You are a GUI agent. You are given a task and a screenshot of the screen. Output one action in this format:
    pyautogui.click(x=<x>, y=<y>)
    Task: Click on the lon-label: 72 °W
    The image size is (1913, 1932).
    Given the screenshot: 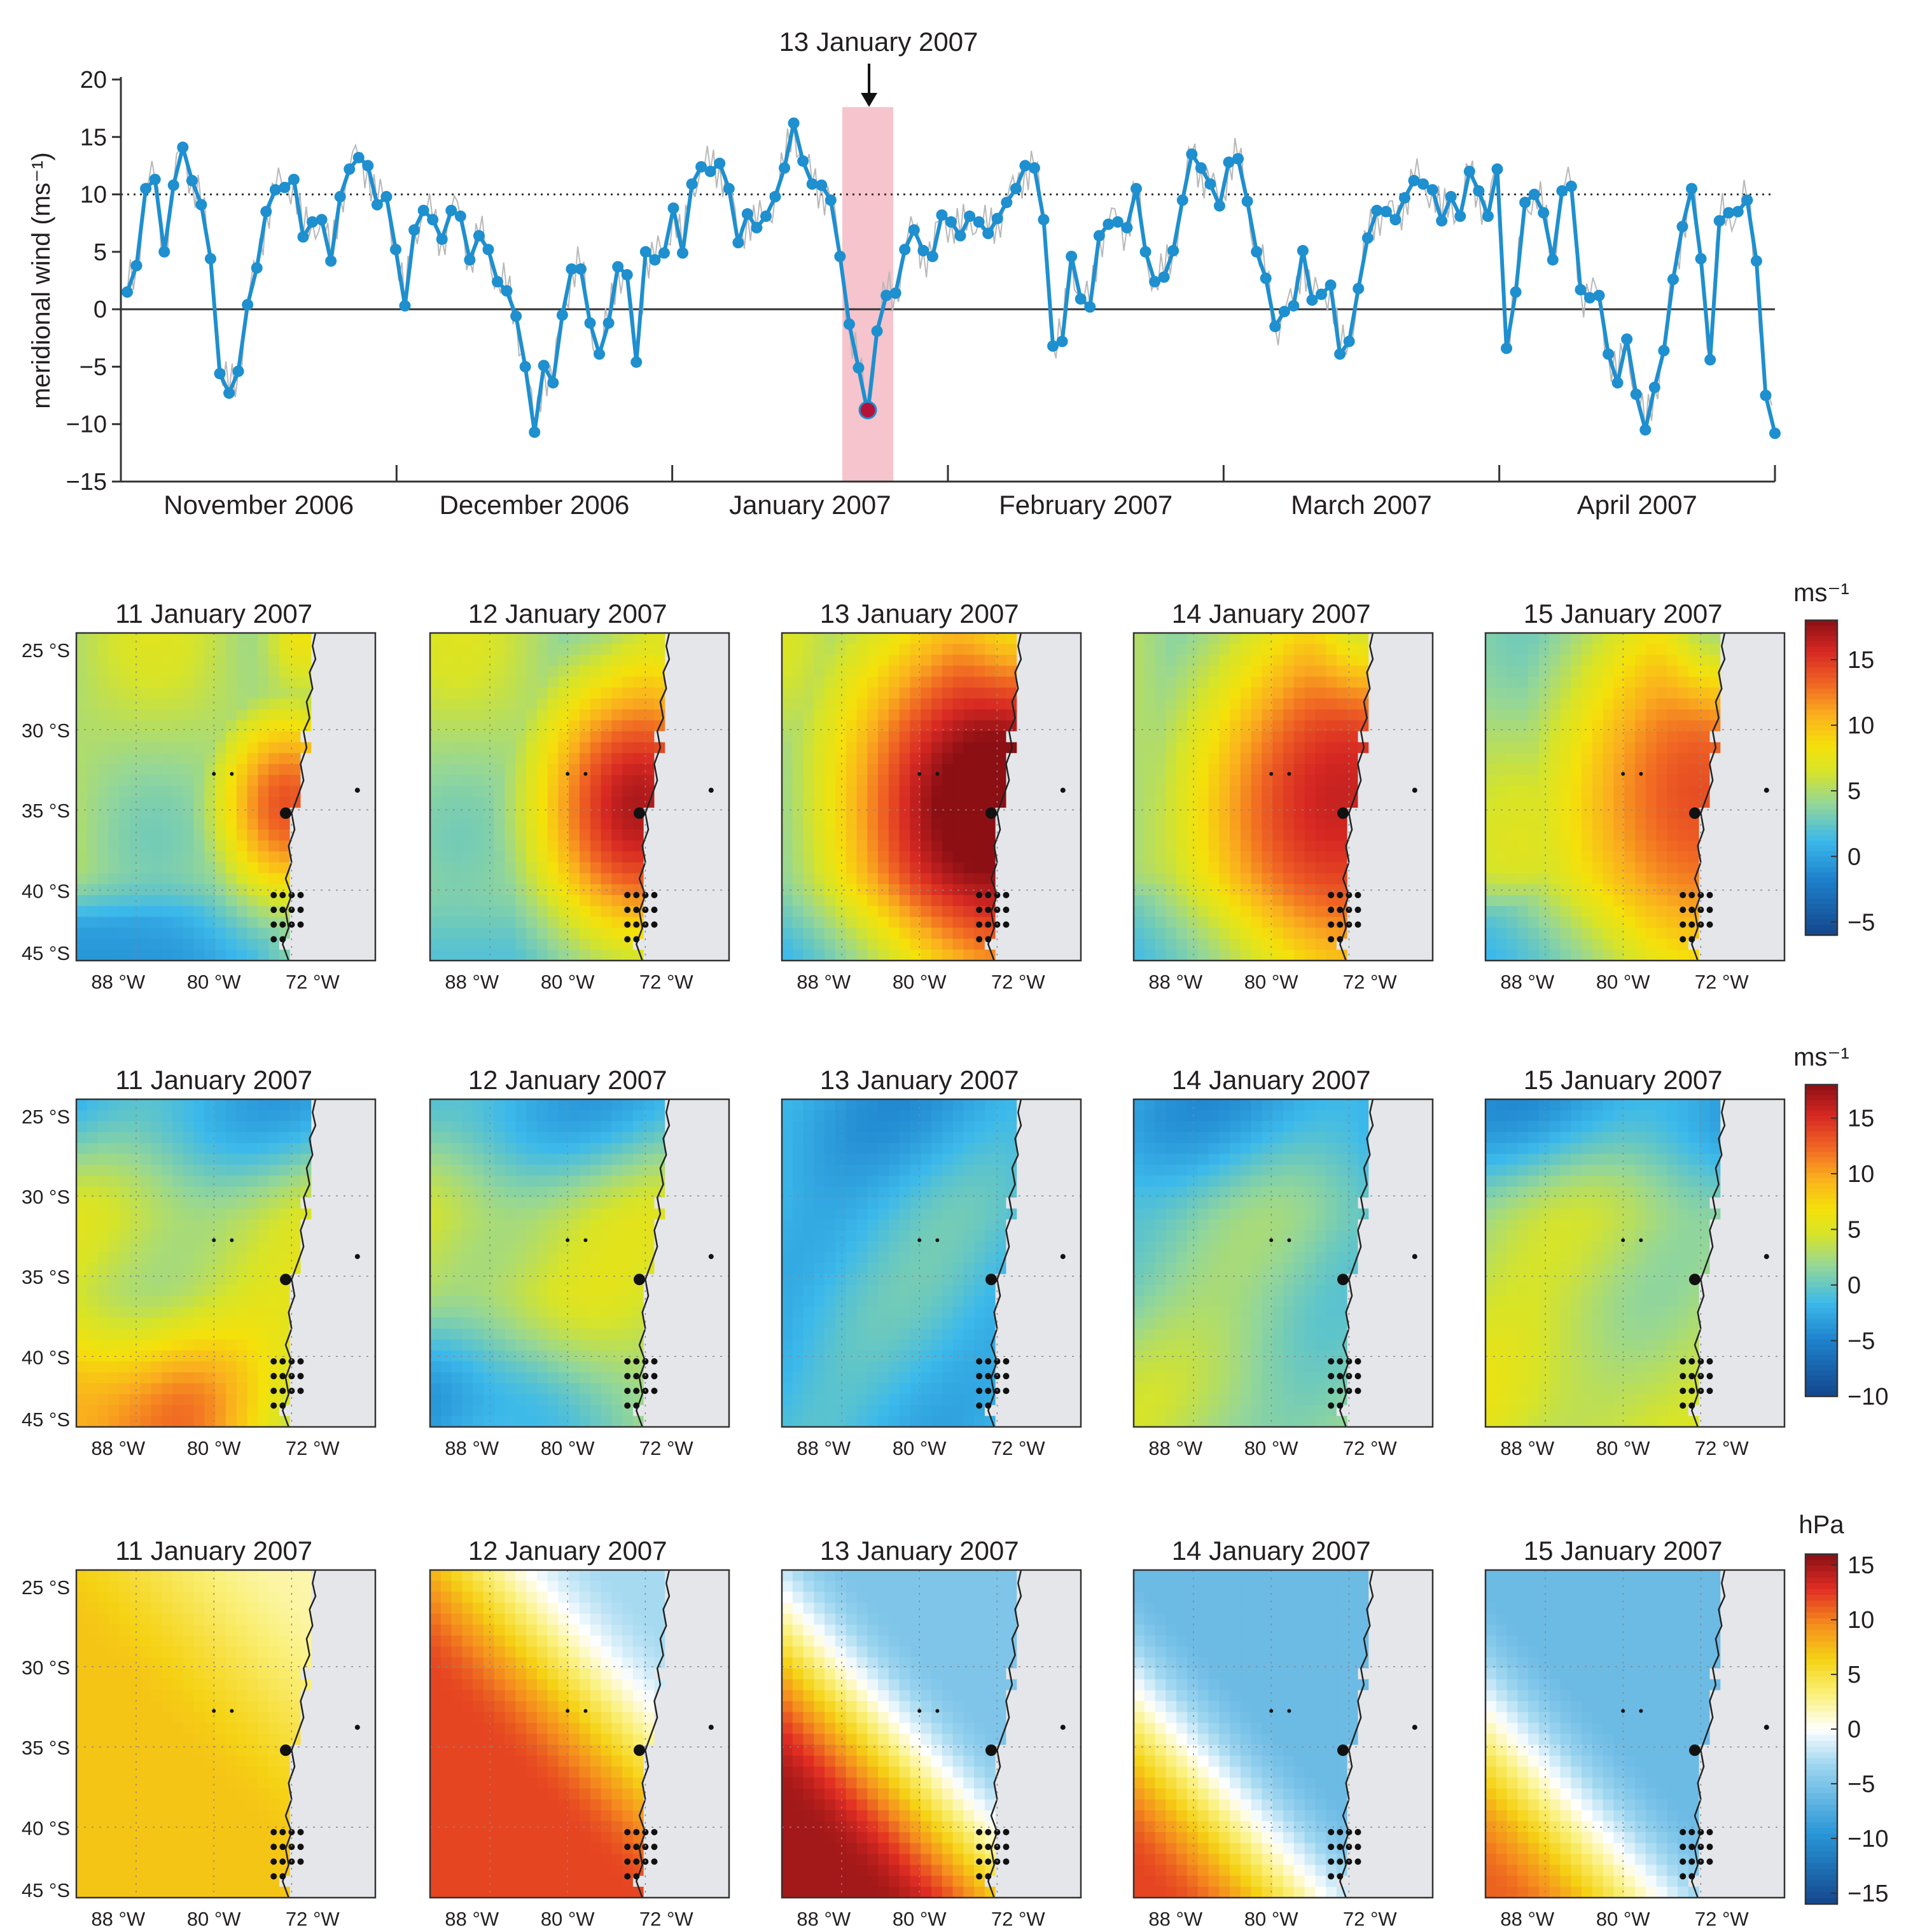 What is the action you would take?
    pyautogui.click(x=313, y=982)
    